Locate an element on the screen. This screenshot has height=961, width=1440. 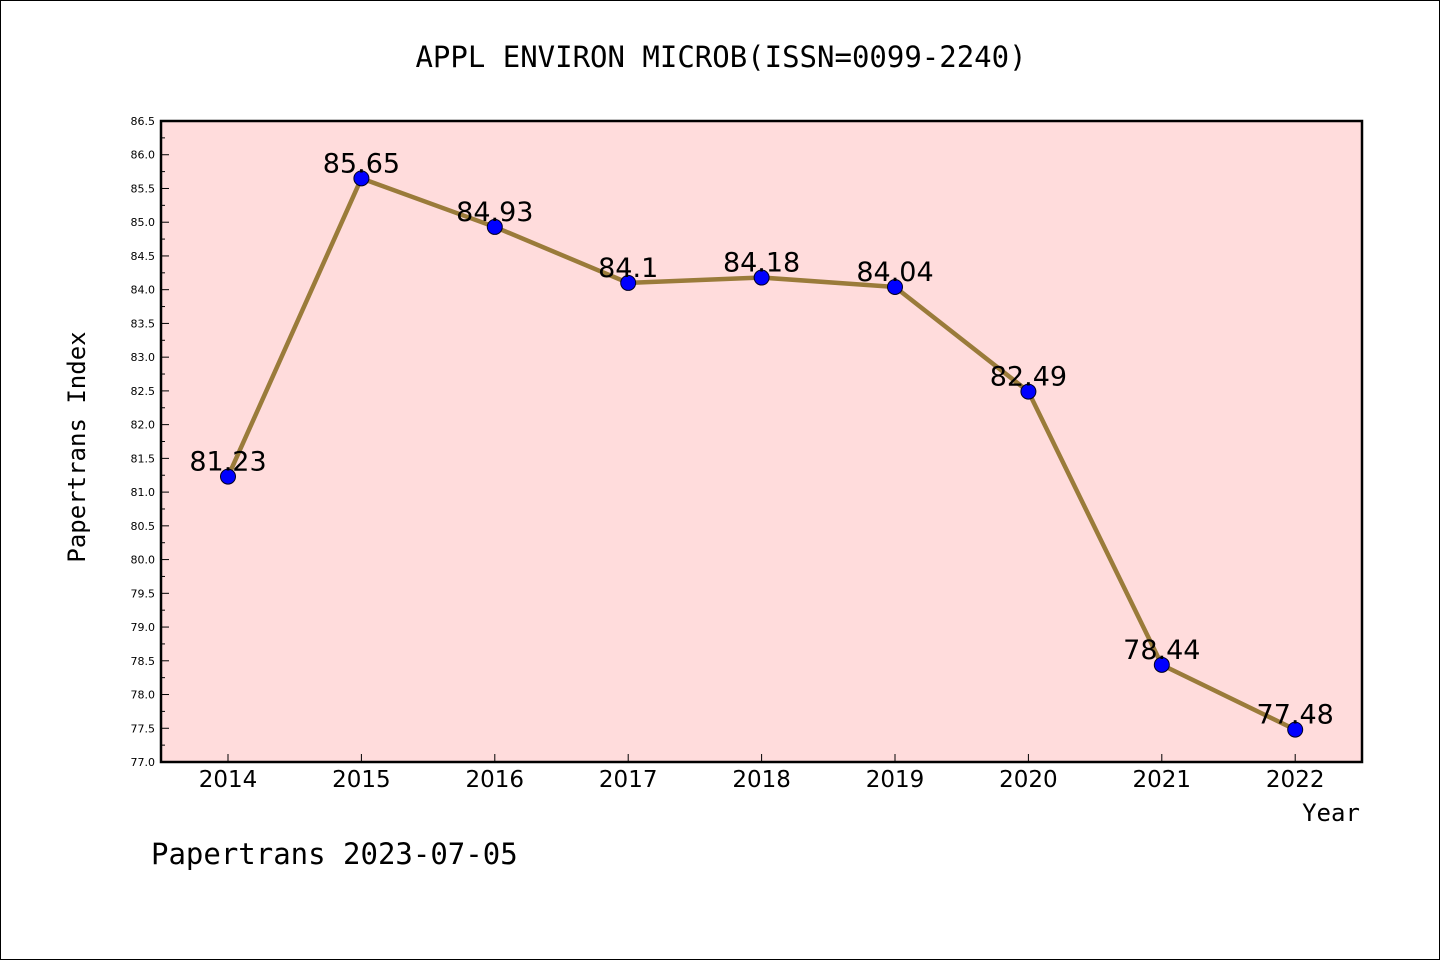
y-tick-label: 79.5 is located at coordinates (143, 593).